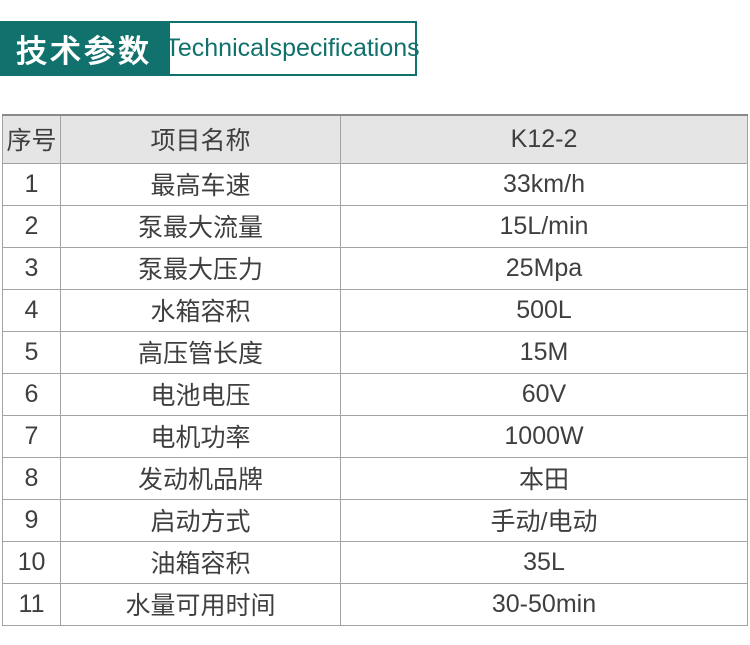  What do you see at coordinates (544, 436) in the screenshot?
I see `row-value: 1000W` at bounding box center [544, 436].